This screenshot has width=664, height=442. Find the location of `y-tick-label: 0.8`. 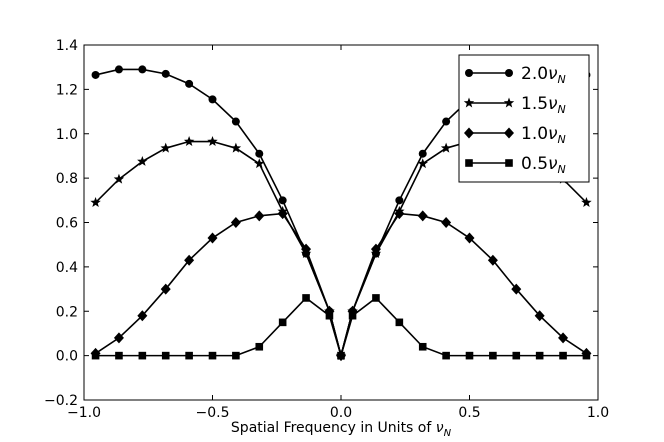

y-tick-label: 0.8 is located at coordinates (67, 179).